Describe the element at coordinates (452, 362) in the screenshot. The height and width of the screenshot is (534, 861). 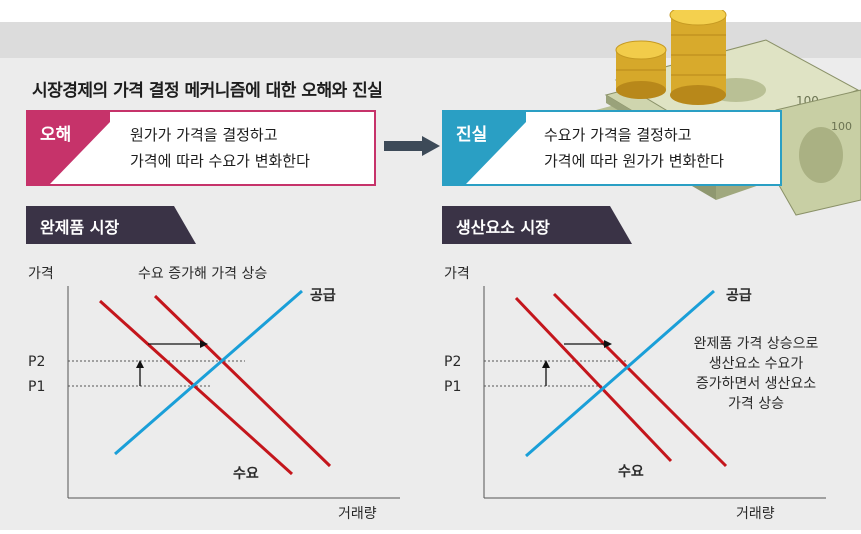
I see `right-p2-label: P2` at that location.